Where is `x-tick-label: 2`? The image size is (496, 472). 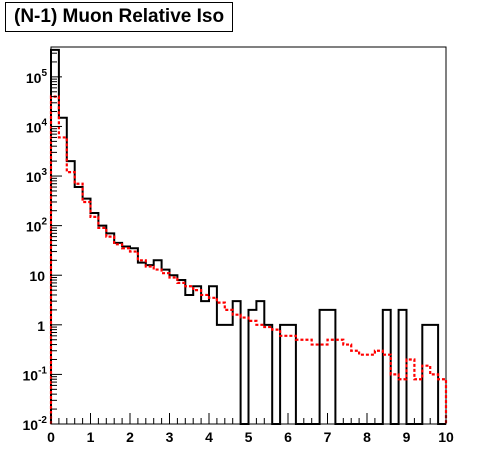
x-tick-label: 2 is located at coordinates (130, 437).